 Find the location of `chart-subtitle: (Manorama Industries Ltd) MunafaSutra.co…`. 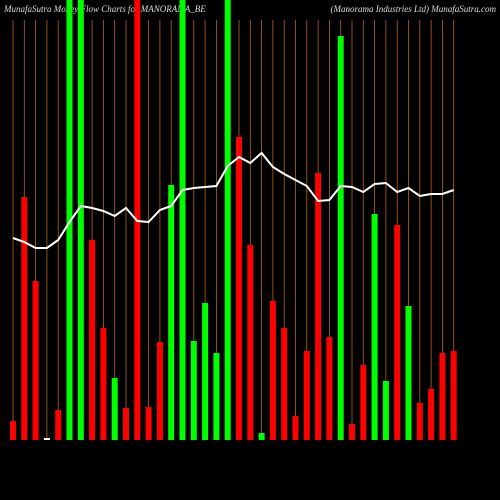

chart-subtitle: (Manorama Industries Ltd) MunafaSutra.co… is located at coordinates (414, 9).